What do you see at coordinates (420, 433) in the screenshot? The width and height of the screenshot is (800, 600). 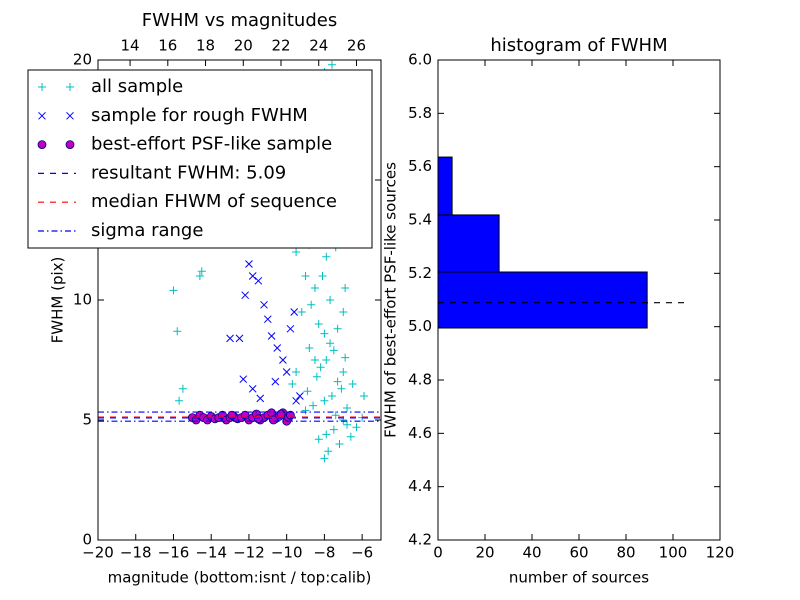 I see `y-tick-label: 4.6` at bounding box center [420, 433].